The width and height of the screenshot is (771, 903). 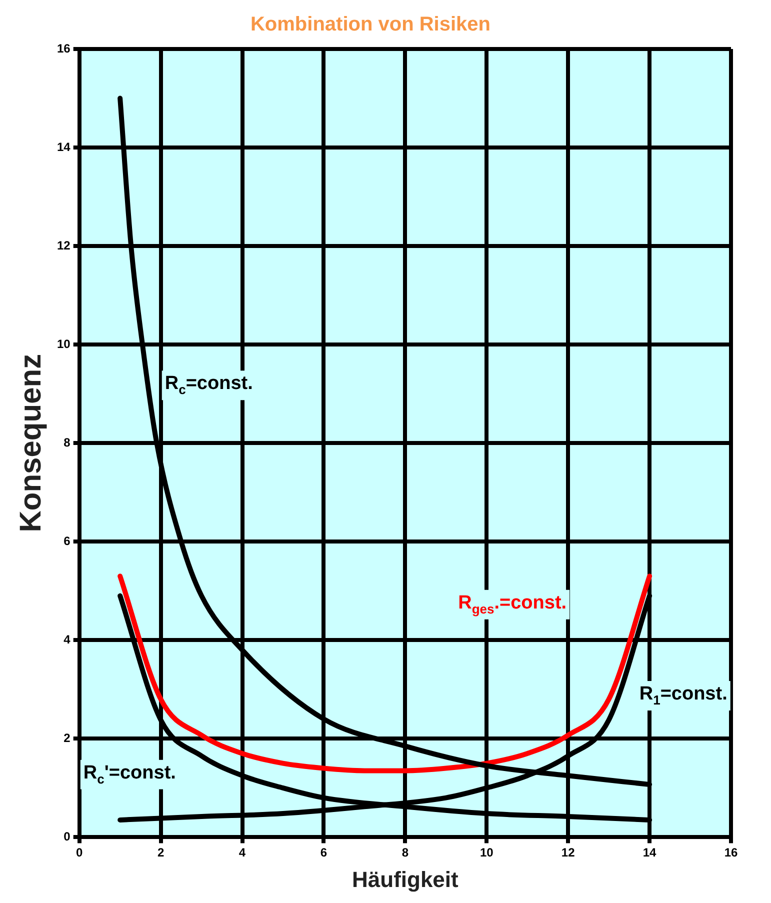 What do you see at coordinates (370, 25) in the screenshot?
I see `chart-title: Kombination von Risiken` at bounding box center [370, 25].